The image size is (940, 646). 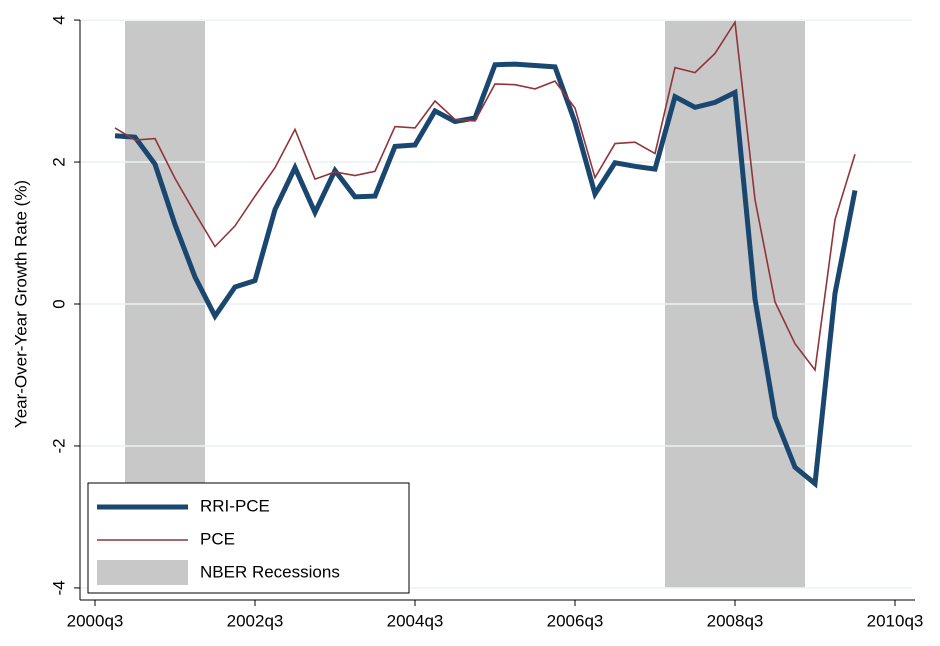 I want to click on x-tick-label: 2008q3, so click(x=735, y=620).